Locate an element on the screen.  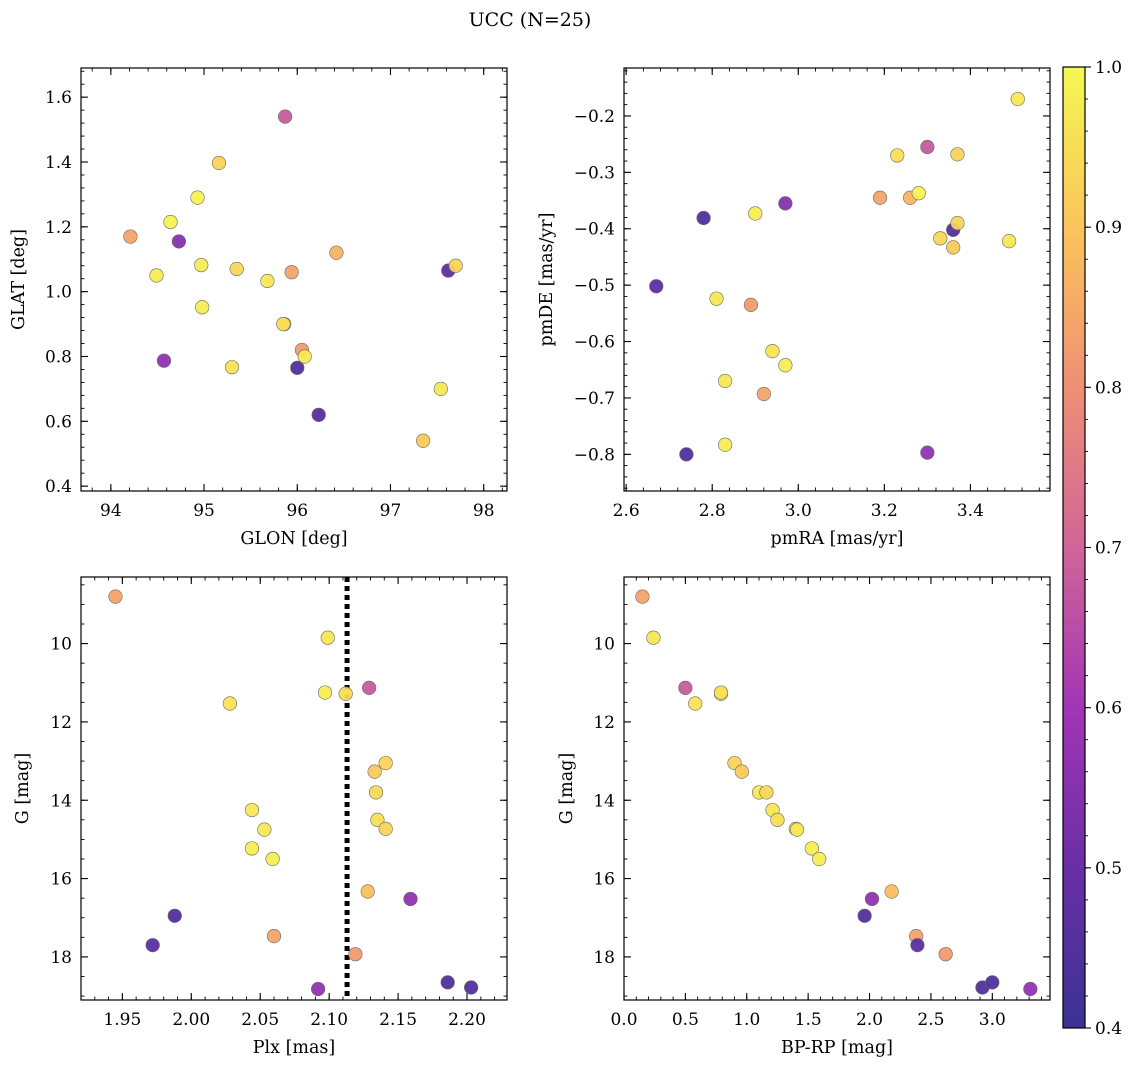
y-tick-label: 0.8 is located at coordinates (58, 357).